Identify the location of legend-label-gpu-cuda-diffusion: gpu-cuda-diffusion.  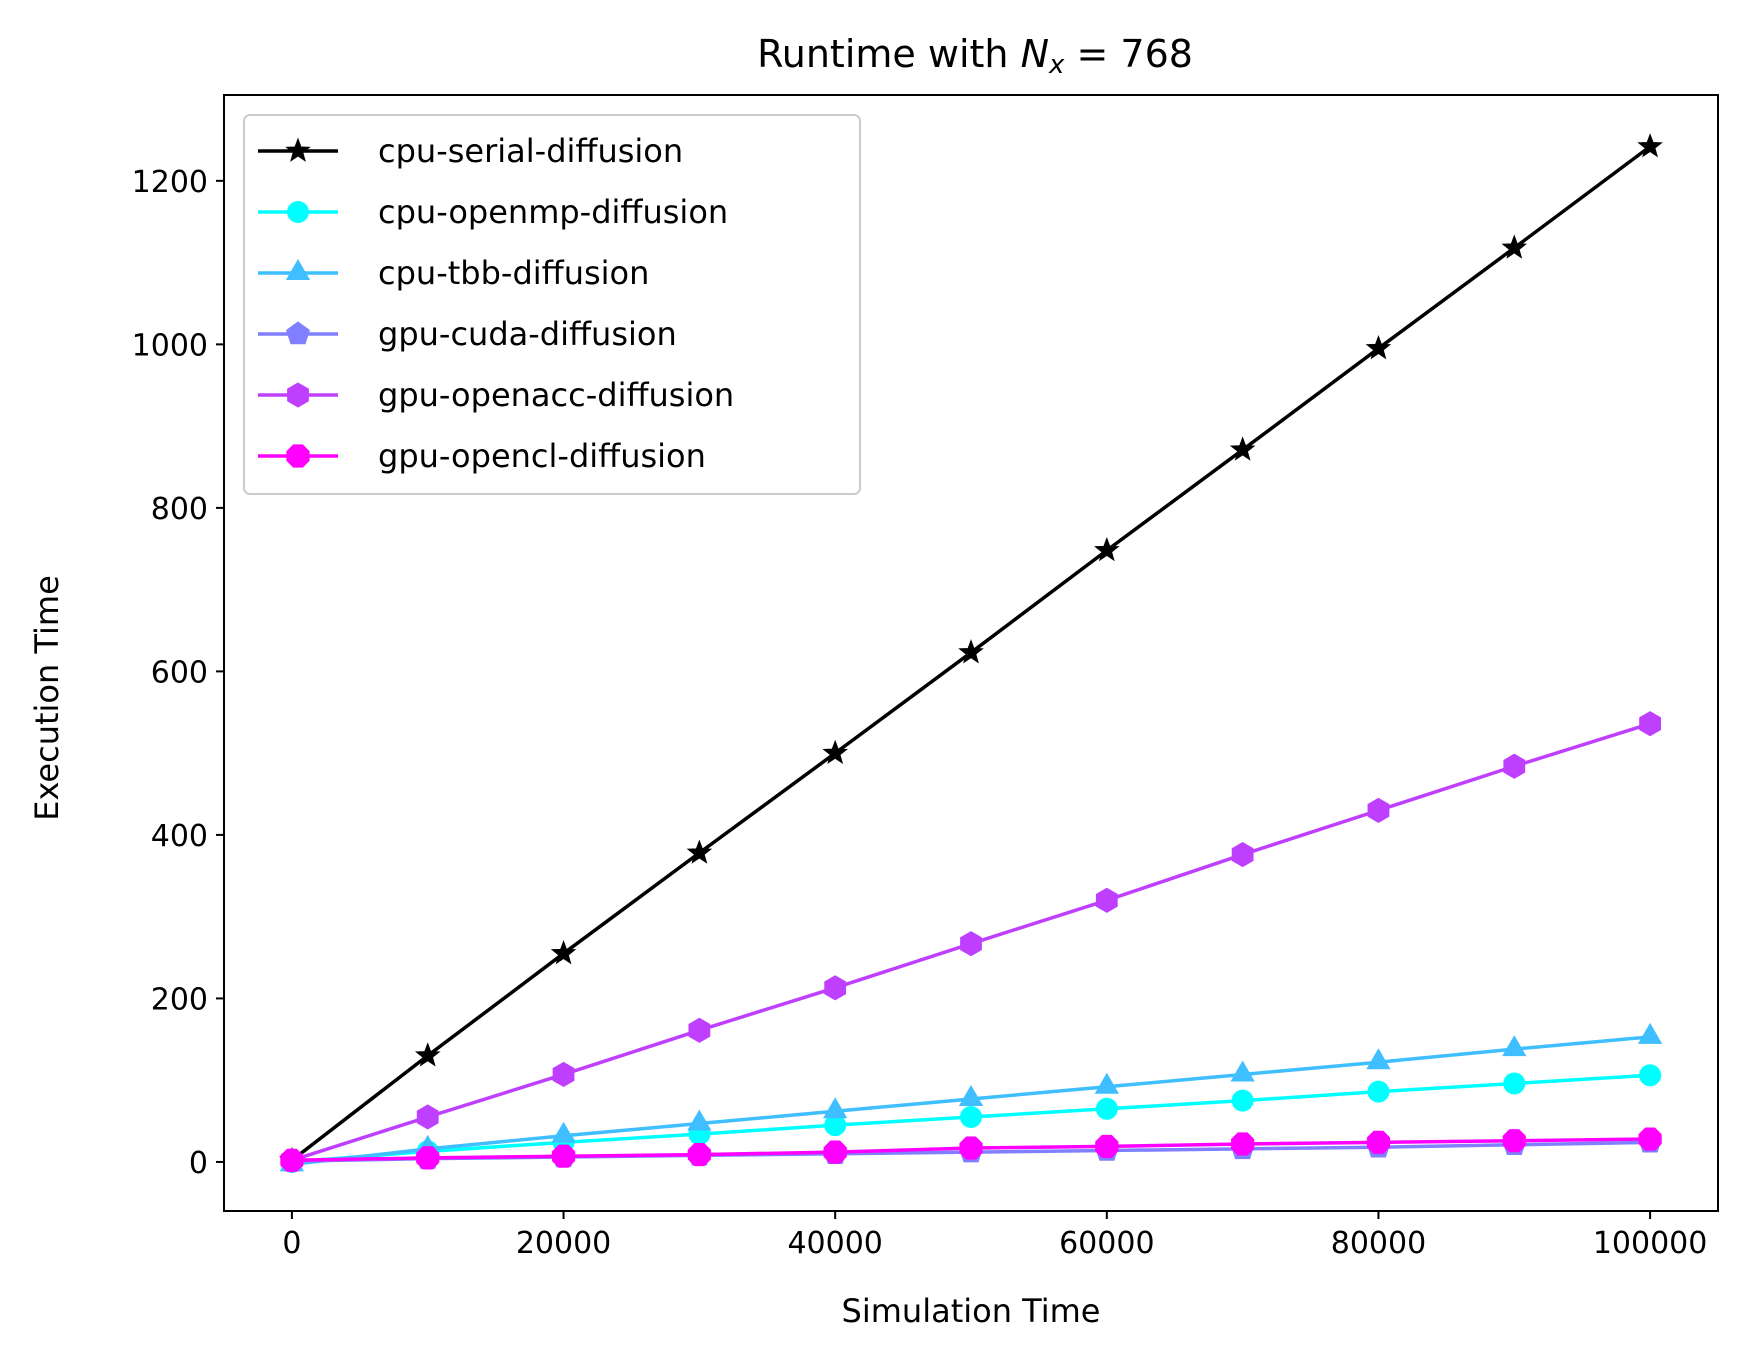
(527, 334).